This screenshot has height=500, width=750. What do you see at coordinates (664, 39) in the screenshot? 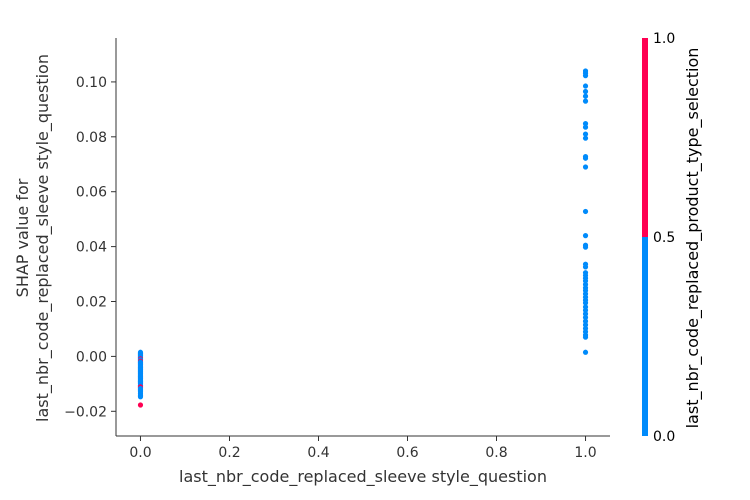
I see `colorbar-tick-label: 1.0` at bounding box center [664, 39].